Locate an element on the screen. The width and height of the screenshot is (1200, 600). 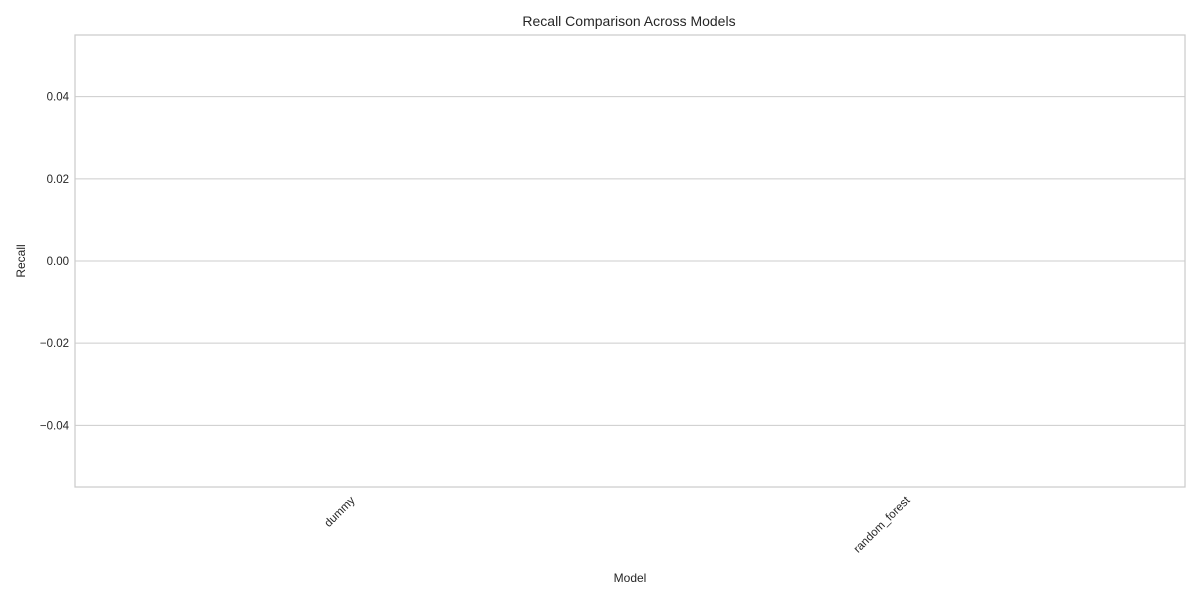
x-tick-label-dummy: dummy is located at coordinates (339, 511).